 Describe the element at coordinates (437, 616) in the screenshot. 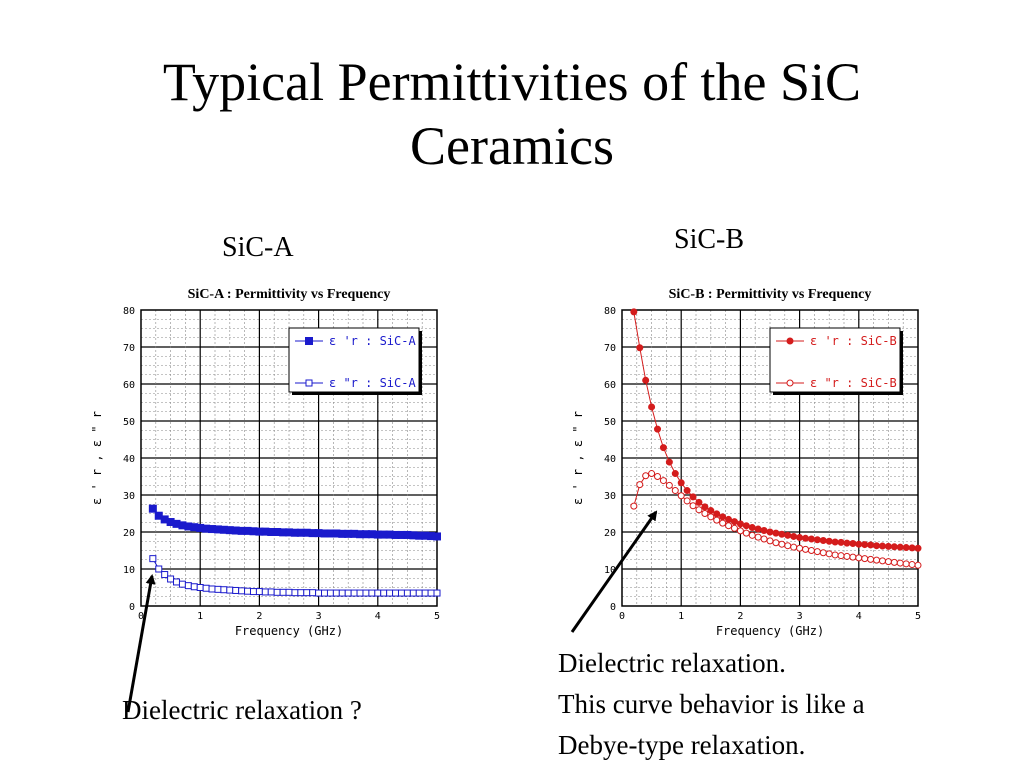

I see `sic-a-xtick-5: 5` at that location.